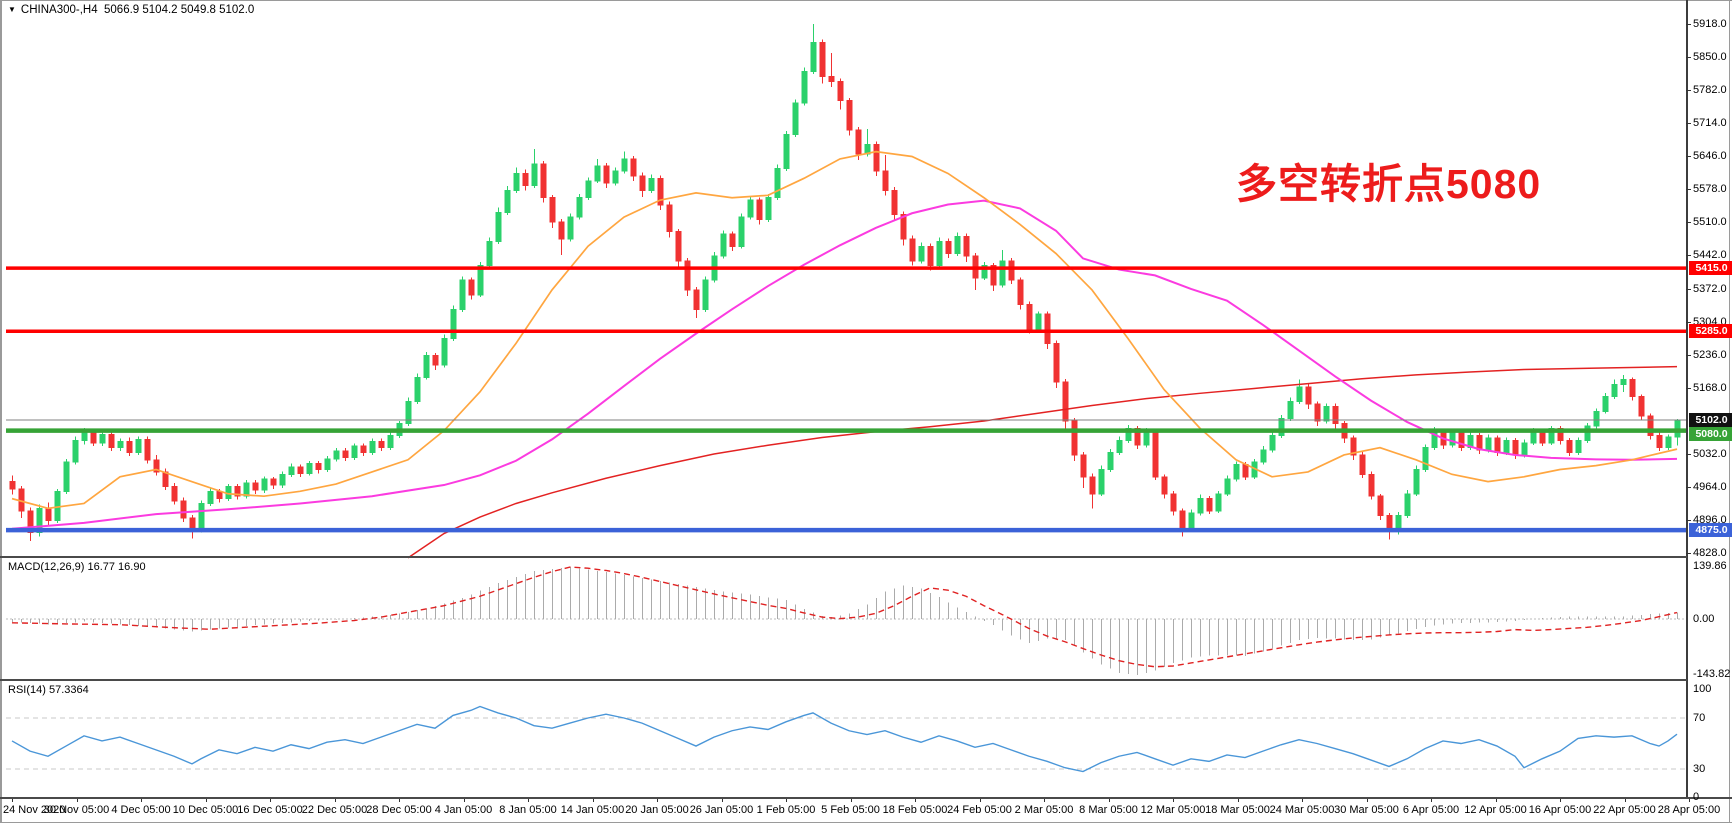 The width and height of the screenshot is (1732, 823). What do you see at coordinates (1108, 810) in the screenshot?
I see `date-label: 8 Mar 05:00` at bounding box center [1108, 810].